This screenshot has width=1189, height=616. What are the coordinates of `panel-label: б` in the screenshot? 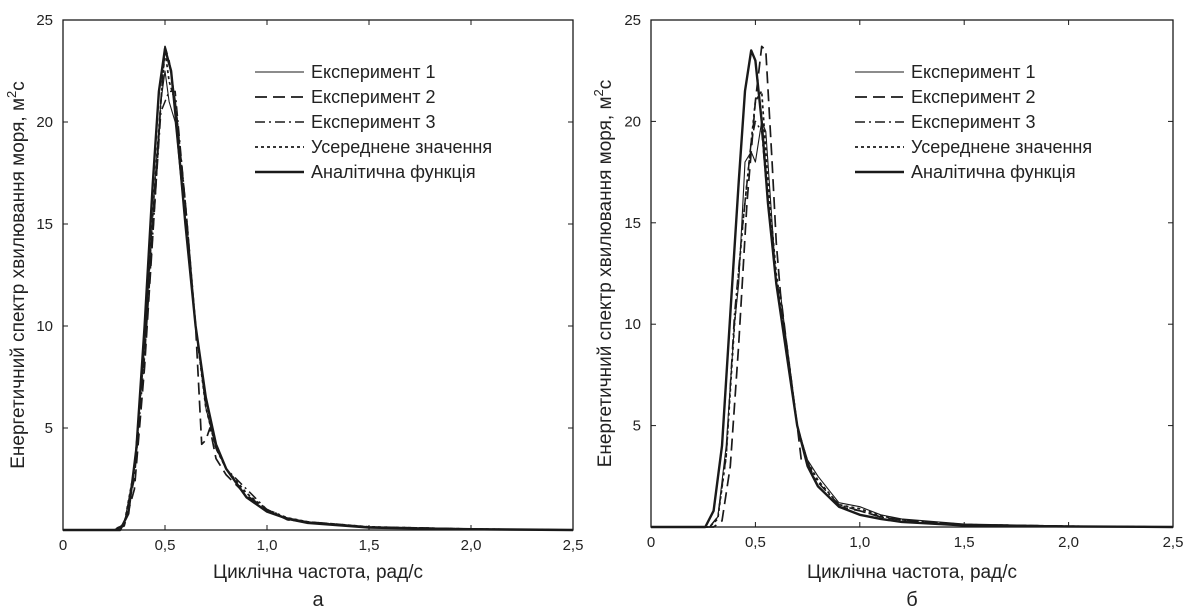 It's located at (911, 600).